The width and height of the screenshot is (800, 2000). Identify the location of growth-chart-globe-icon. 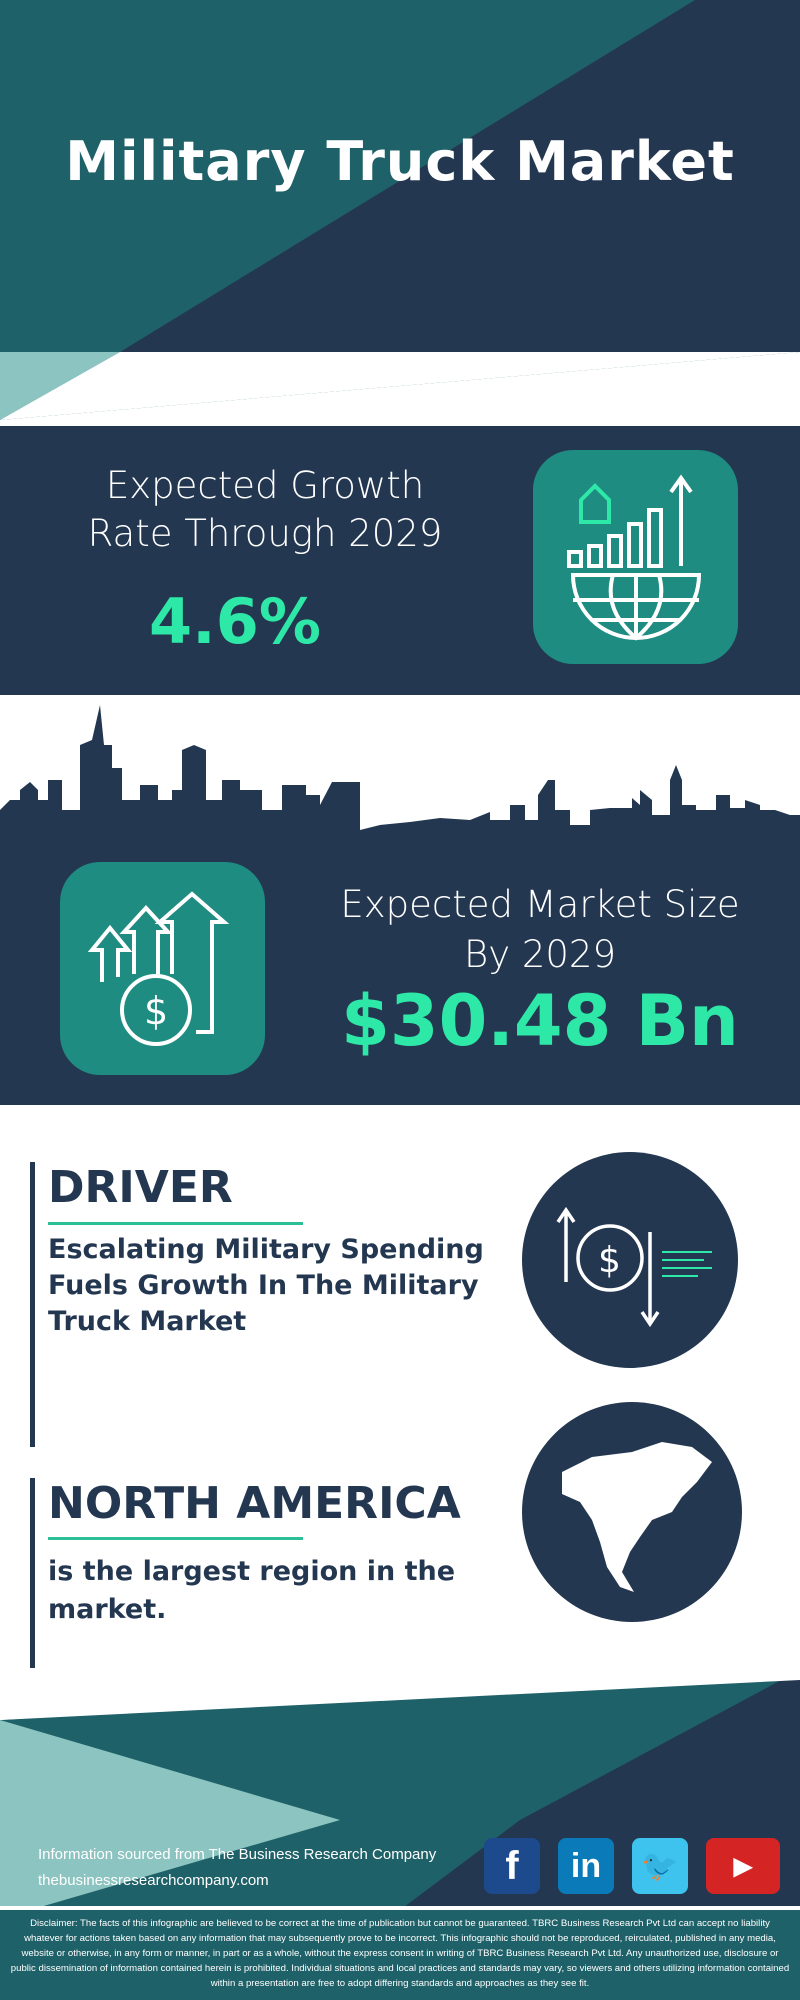
(634, 557).